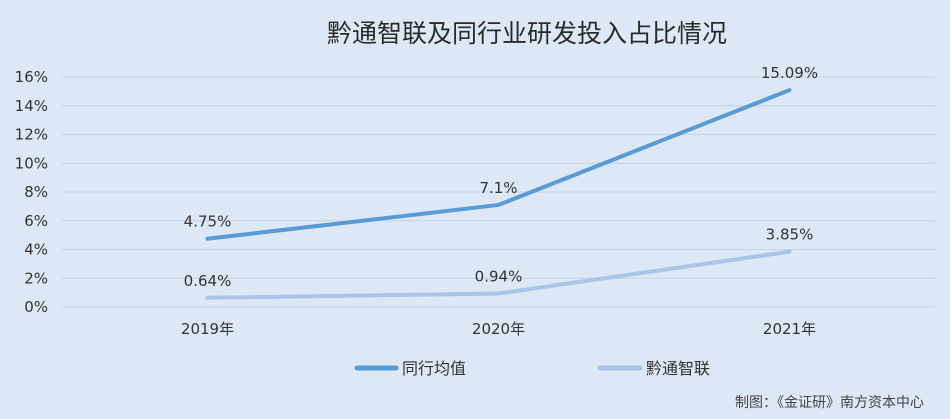  What do you see at coordinates (207, 329) in the screenshot?
I see `x-tick-label: 2019年` at bounding box center [207, 329].